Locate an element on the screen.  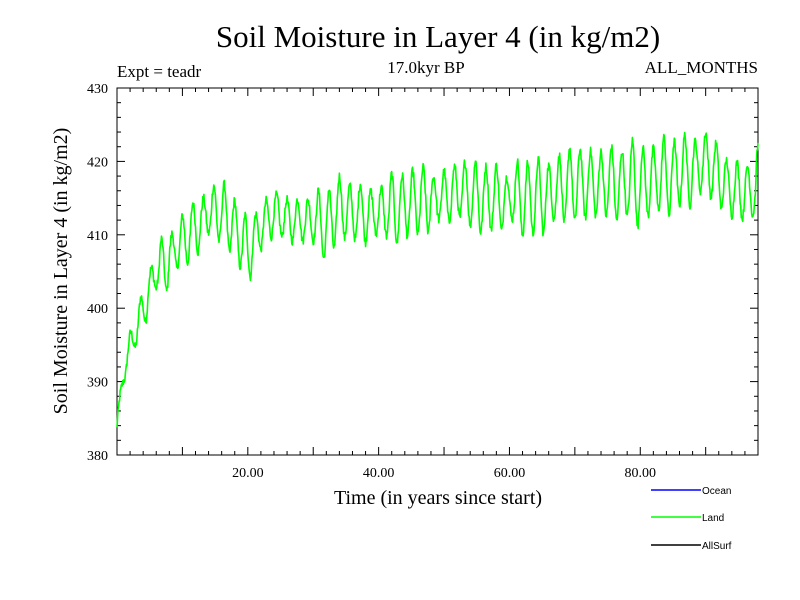
y-axis-label: Soil Moisture in Layer 4 (in kg/m2) is located at coordinates (61, 271).